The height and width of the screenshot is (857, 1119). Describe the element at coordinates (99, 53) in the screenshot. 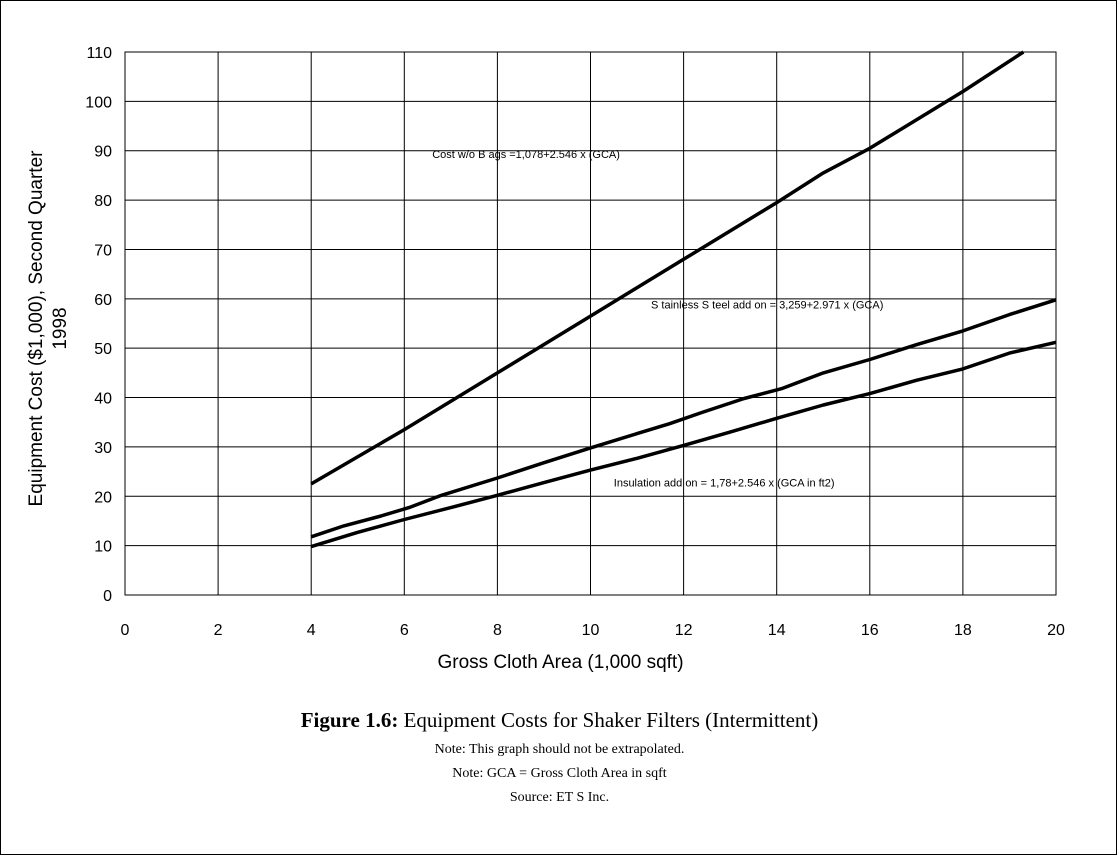

I see `y-tick-label: 110` at that location.